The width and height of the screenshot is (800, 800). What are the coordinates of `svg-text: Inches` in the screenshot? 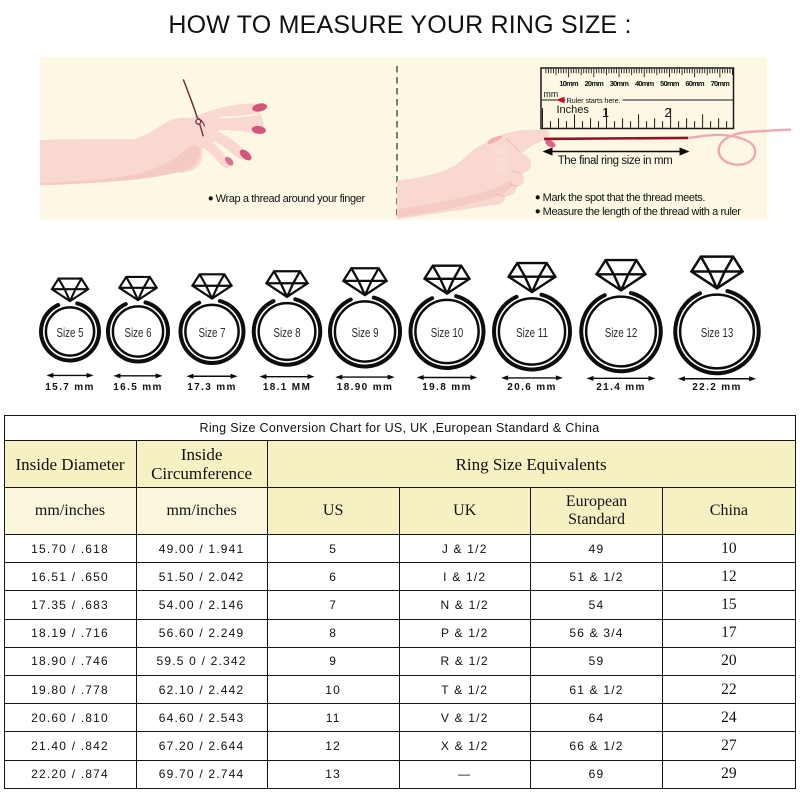 It's located at (573, 110).